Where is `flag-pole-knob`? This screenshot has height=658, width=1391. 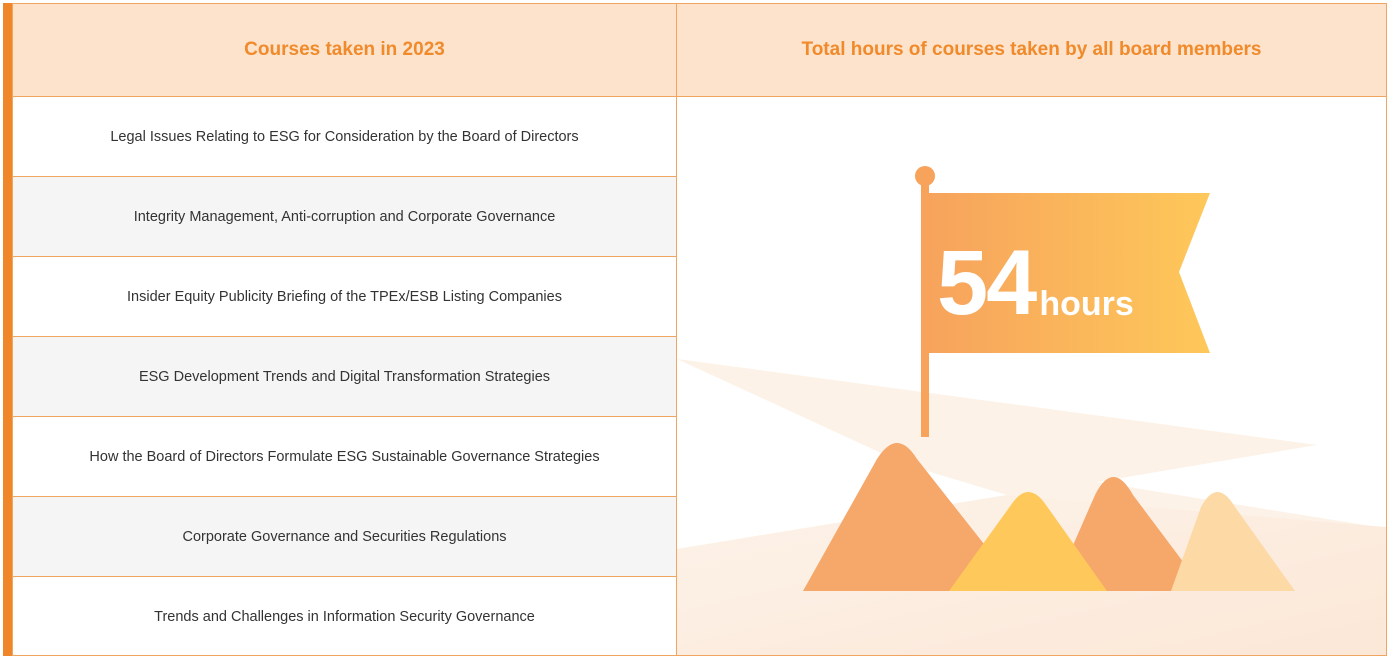 flag-pole-knob is located at coordinates (925, 176).